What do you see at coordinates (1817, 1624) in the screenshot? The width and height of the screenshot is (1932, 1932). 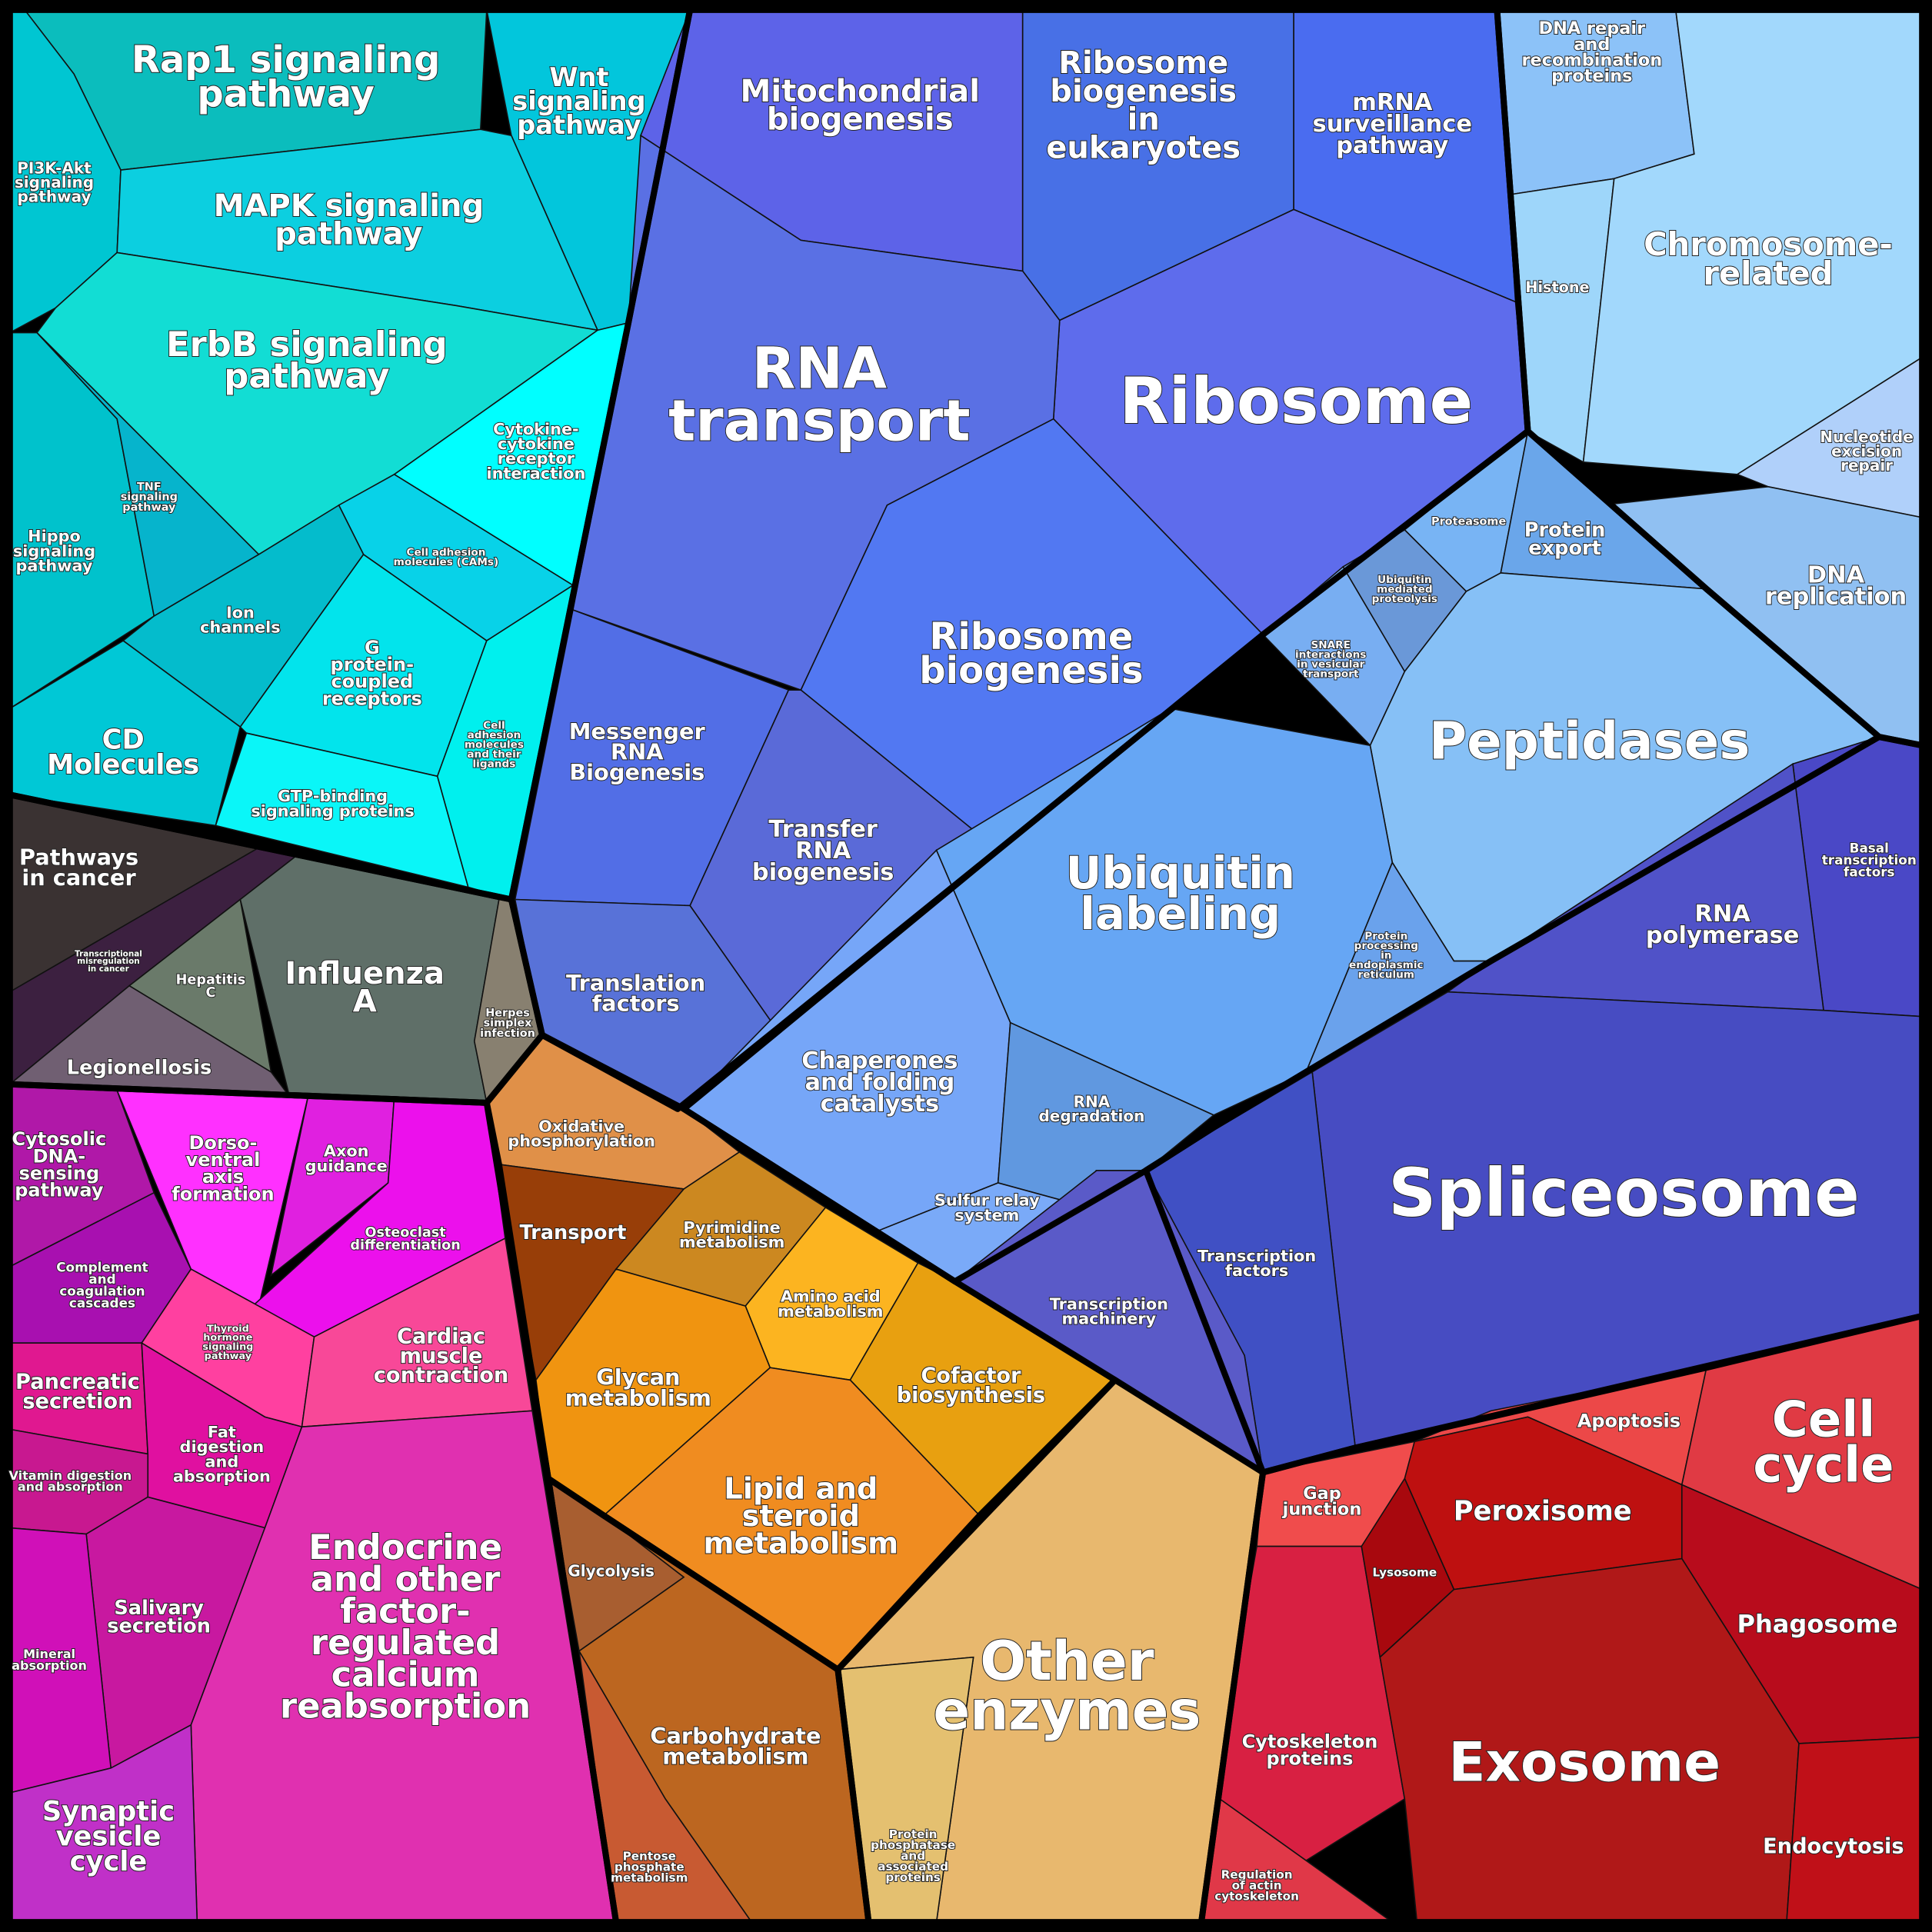 I see `label-phagosome: Phagosome` at bounding box center [1817, 1624].